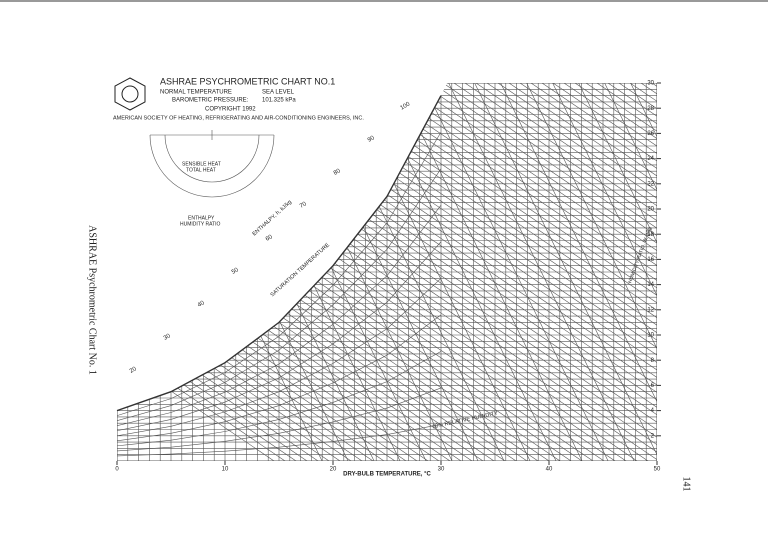  I want to click on y-tick-label: 18, so click(650, 235).